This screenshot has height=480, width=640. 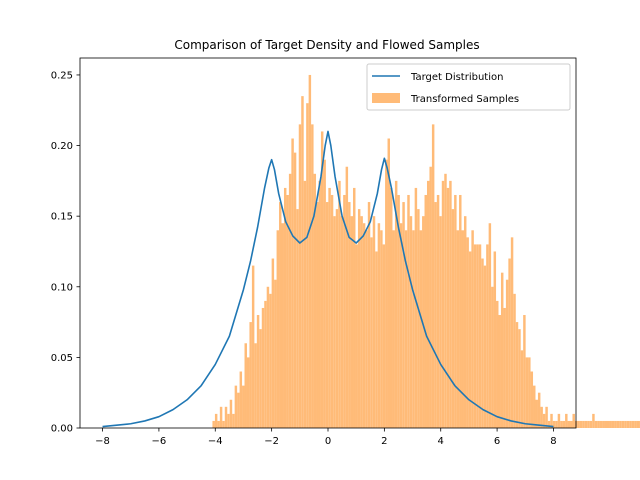 What do you see at coordinates (271, 441) in the screenshot?
I see `x-tick-label: −2` at bounding box center [271, 441].